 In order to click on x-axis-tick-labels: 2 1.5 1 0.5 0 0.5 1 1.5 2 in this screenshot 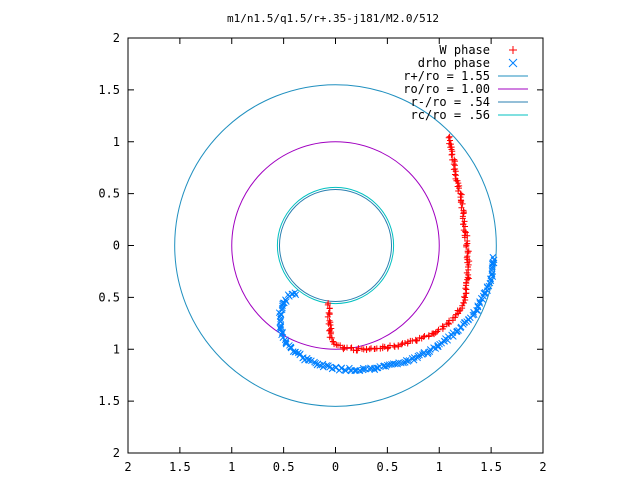, I will do `click(335, 467)`.